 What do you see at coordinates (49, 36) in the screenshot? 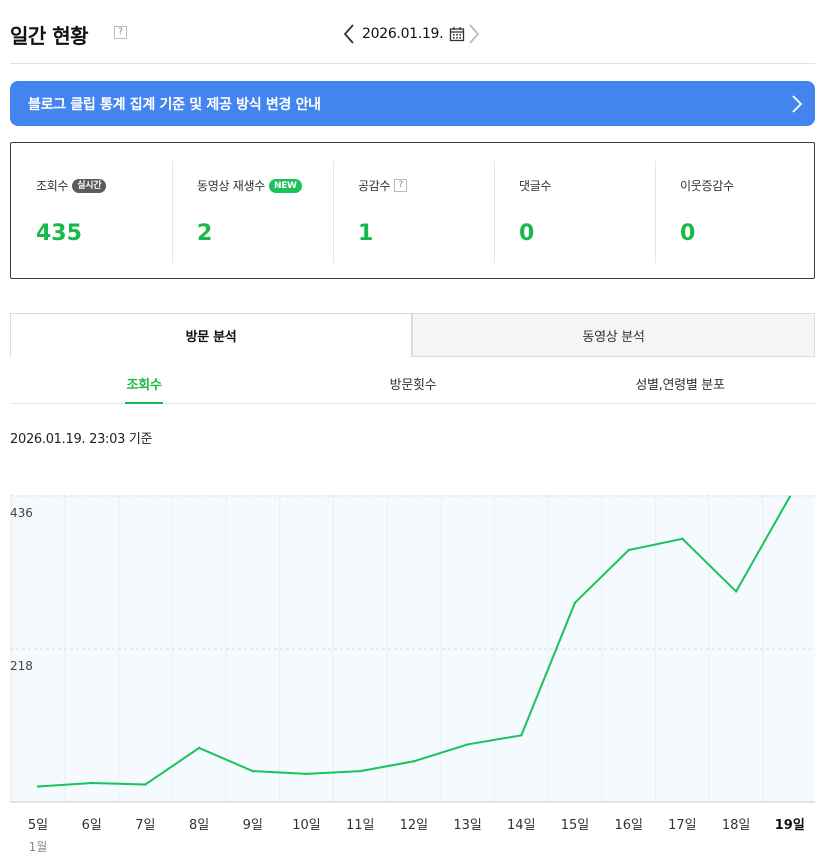
I see `page-title: 일간 현황` at bounding box center [49, 36].